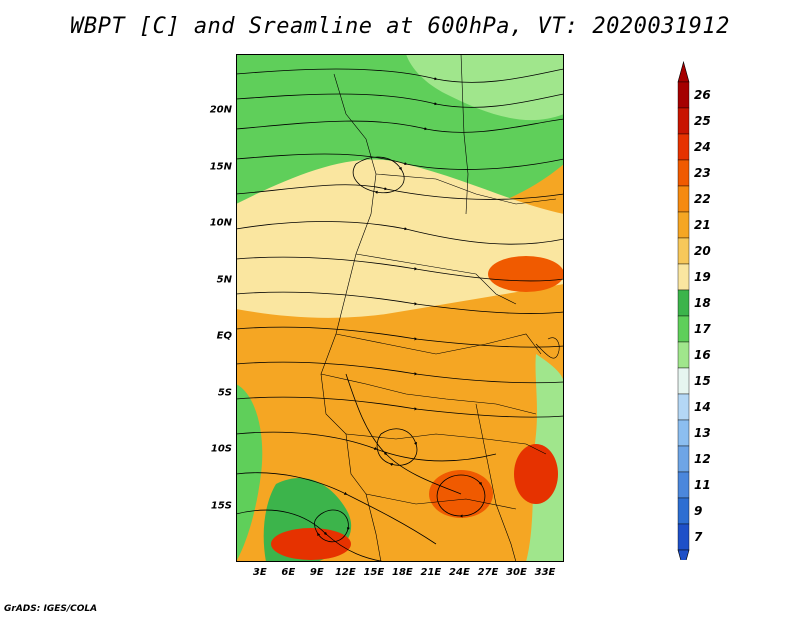  What do you see at coordinates (698, 537) in the screenshot?
I see `colorbar-tick-label: 7` at bounding box center [698, 537].